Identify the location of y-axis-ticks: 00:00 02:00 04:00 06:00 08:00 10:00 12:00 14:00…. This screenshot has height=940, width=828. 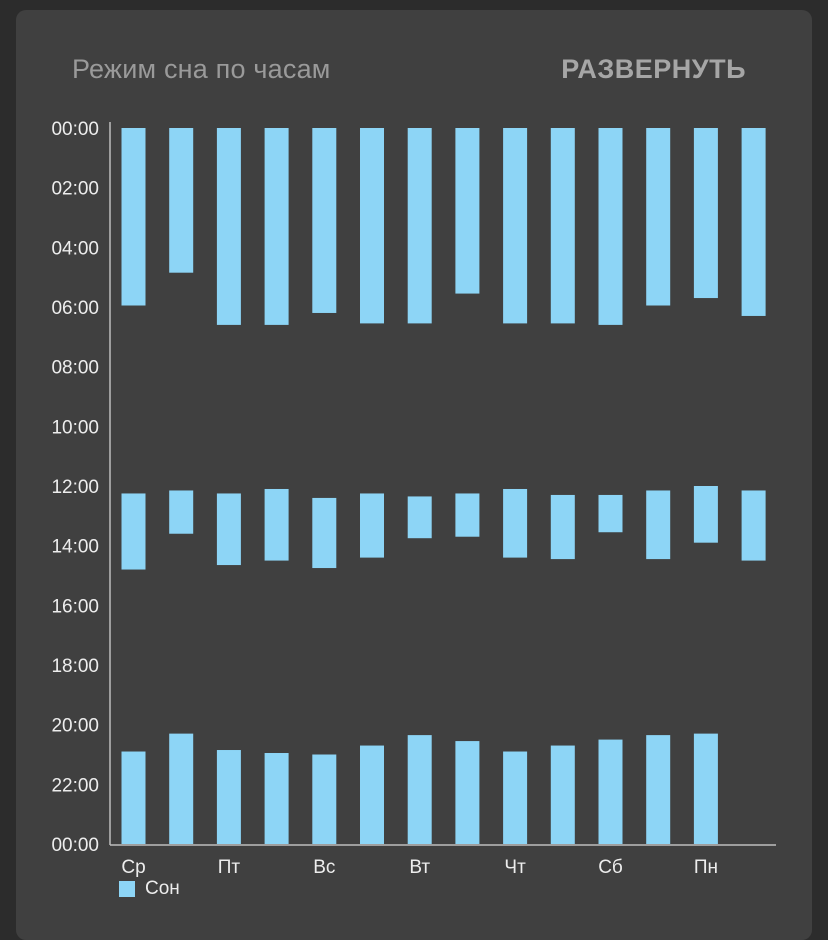
(75, 487).